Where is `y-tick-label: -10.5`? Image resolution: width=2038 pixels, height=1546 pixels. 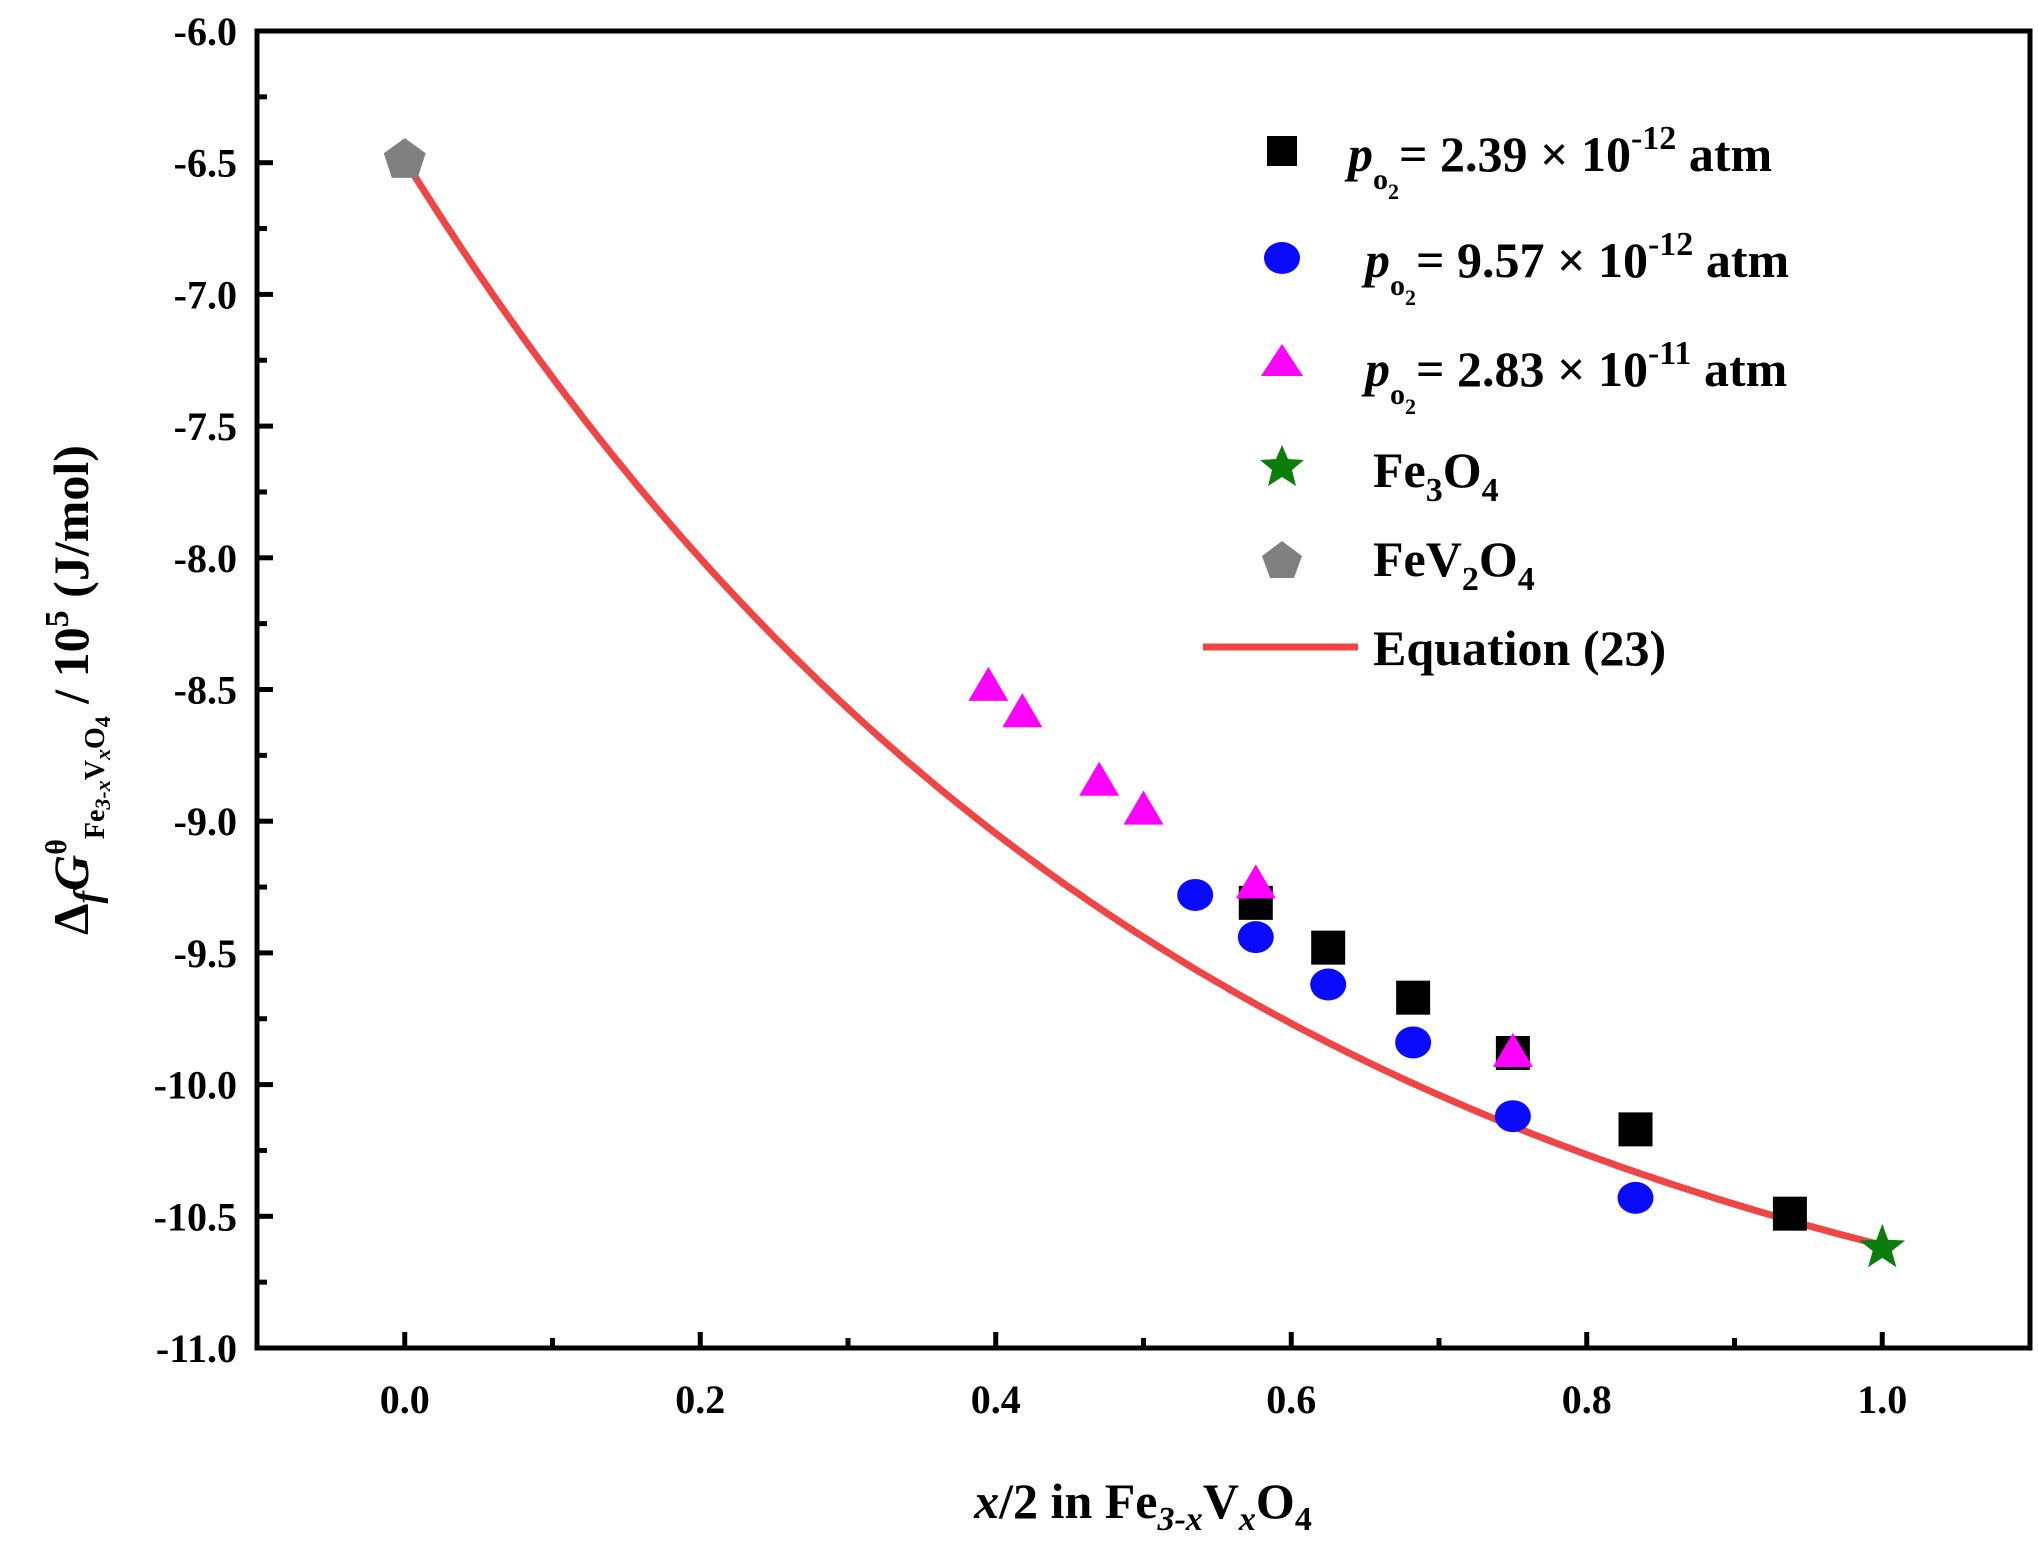 y-tick-label: -10.5 is located at coordinates (195, 1216).